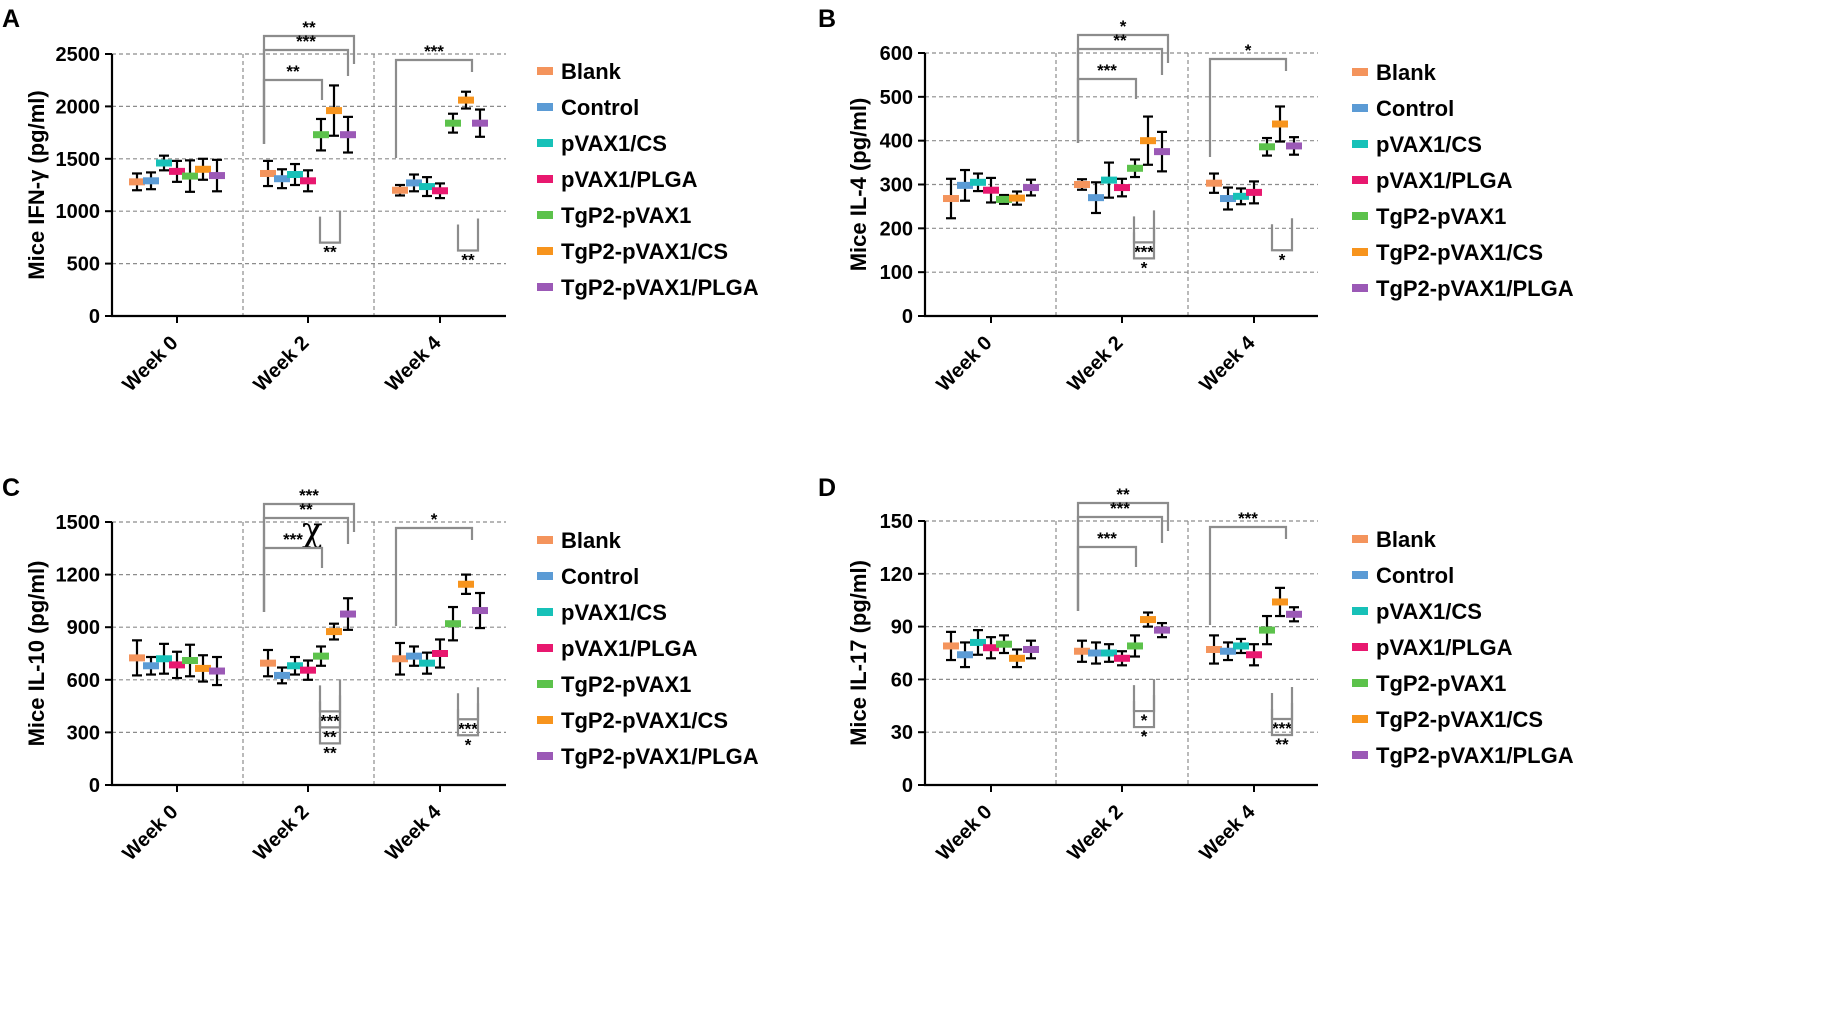 The width and height of the screenshot is (1838, 1010). What do you see at coordinates (827, 19) in the screenshot?
I see `panel-letter: B` at bounding box center [827, 19].